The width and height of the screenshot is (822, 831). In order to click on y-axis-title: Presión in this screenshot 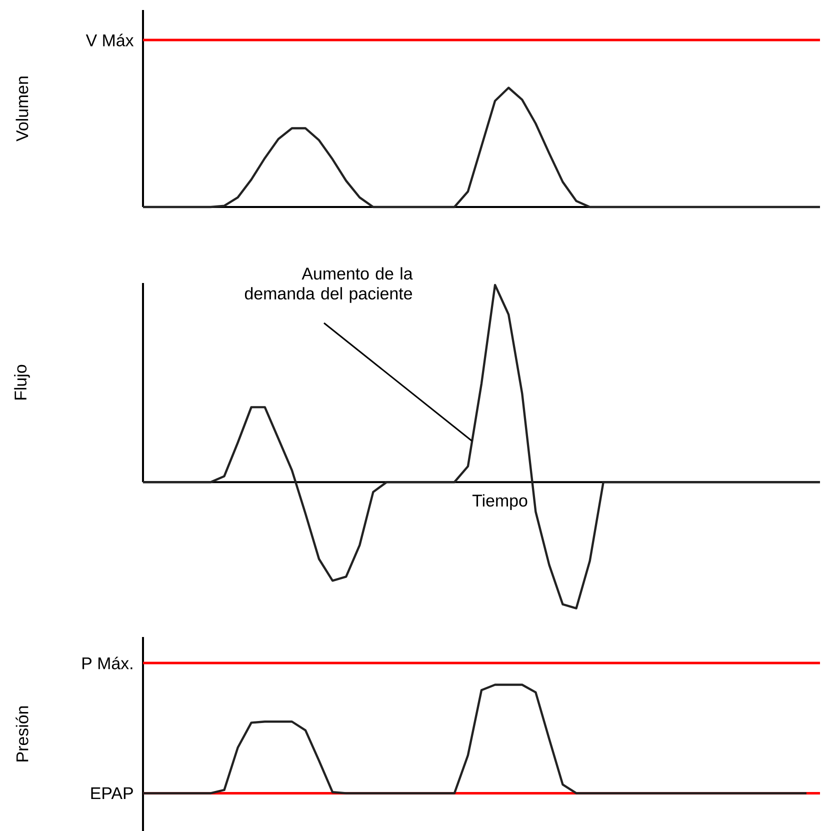, I will do `click(22, 734)`.